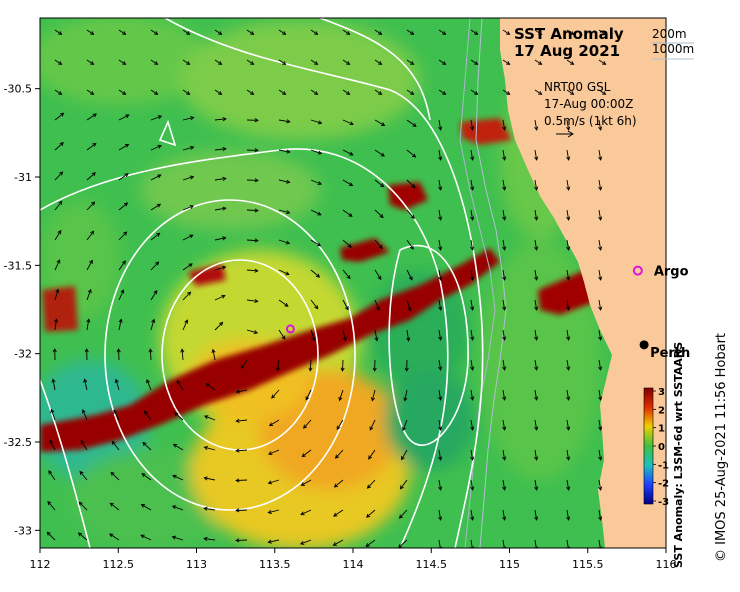  Describe the element at coordinates (661, 447) in the screenshot. I see `colorbar-ticks: 3 2 1 0 -1 -2 -3` at that location.